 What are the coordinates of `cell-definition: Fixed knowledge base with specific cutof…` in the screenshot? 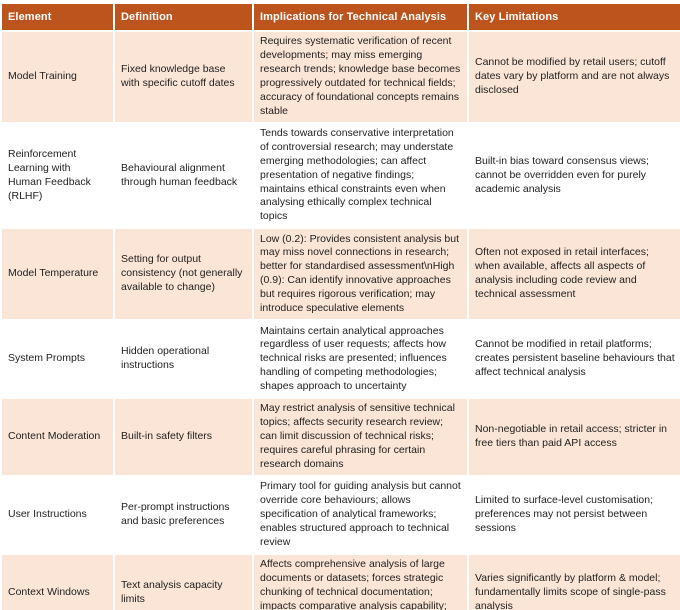 It's located at (183, 77).